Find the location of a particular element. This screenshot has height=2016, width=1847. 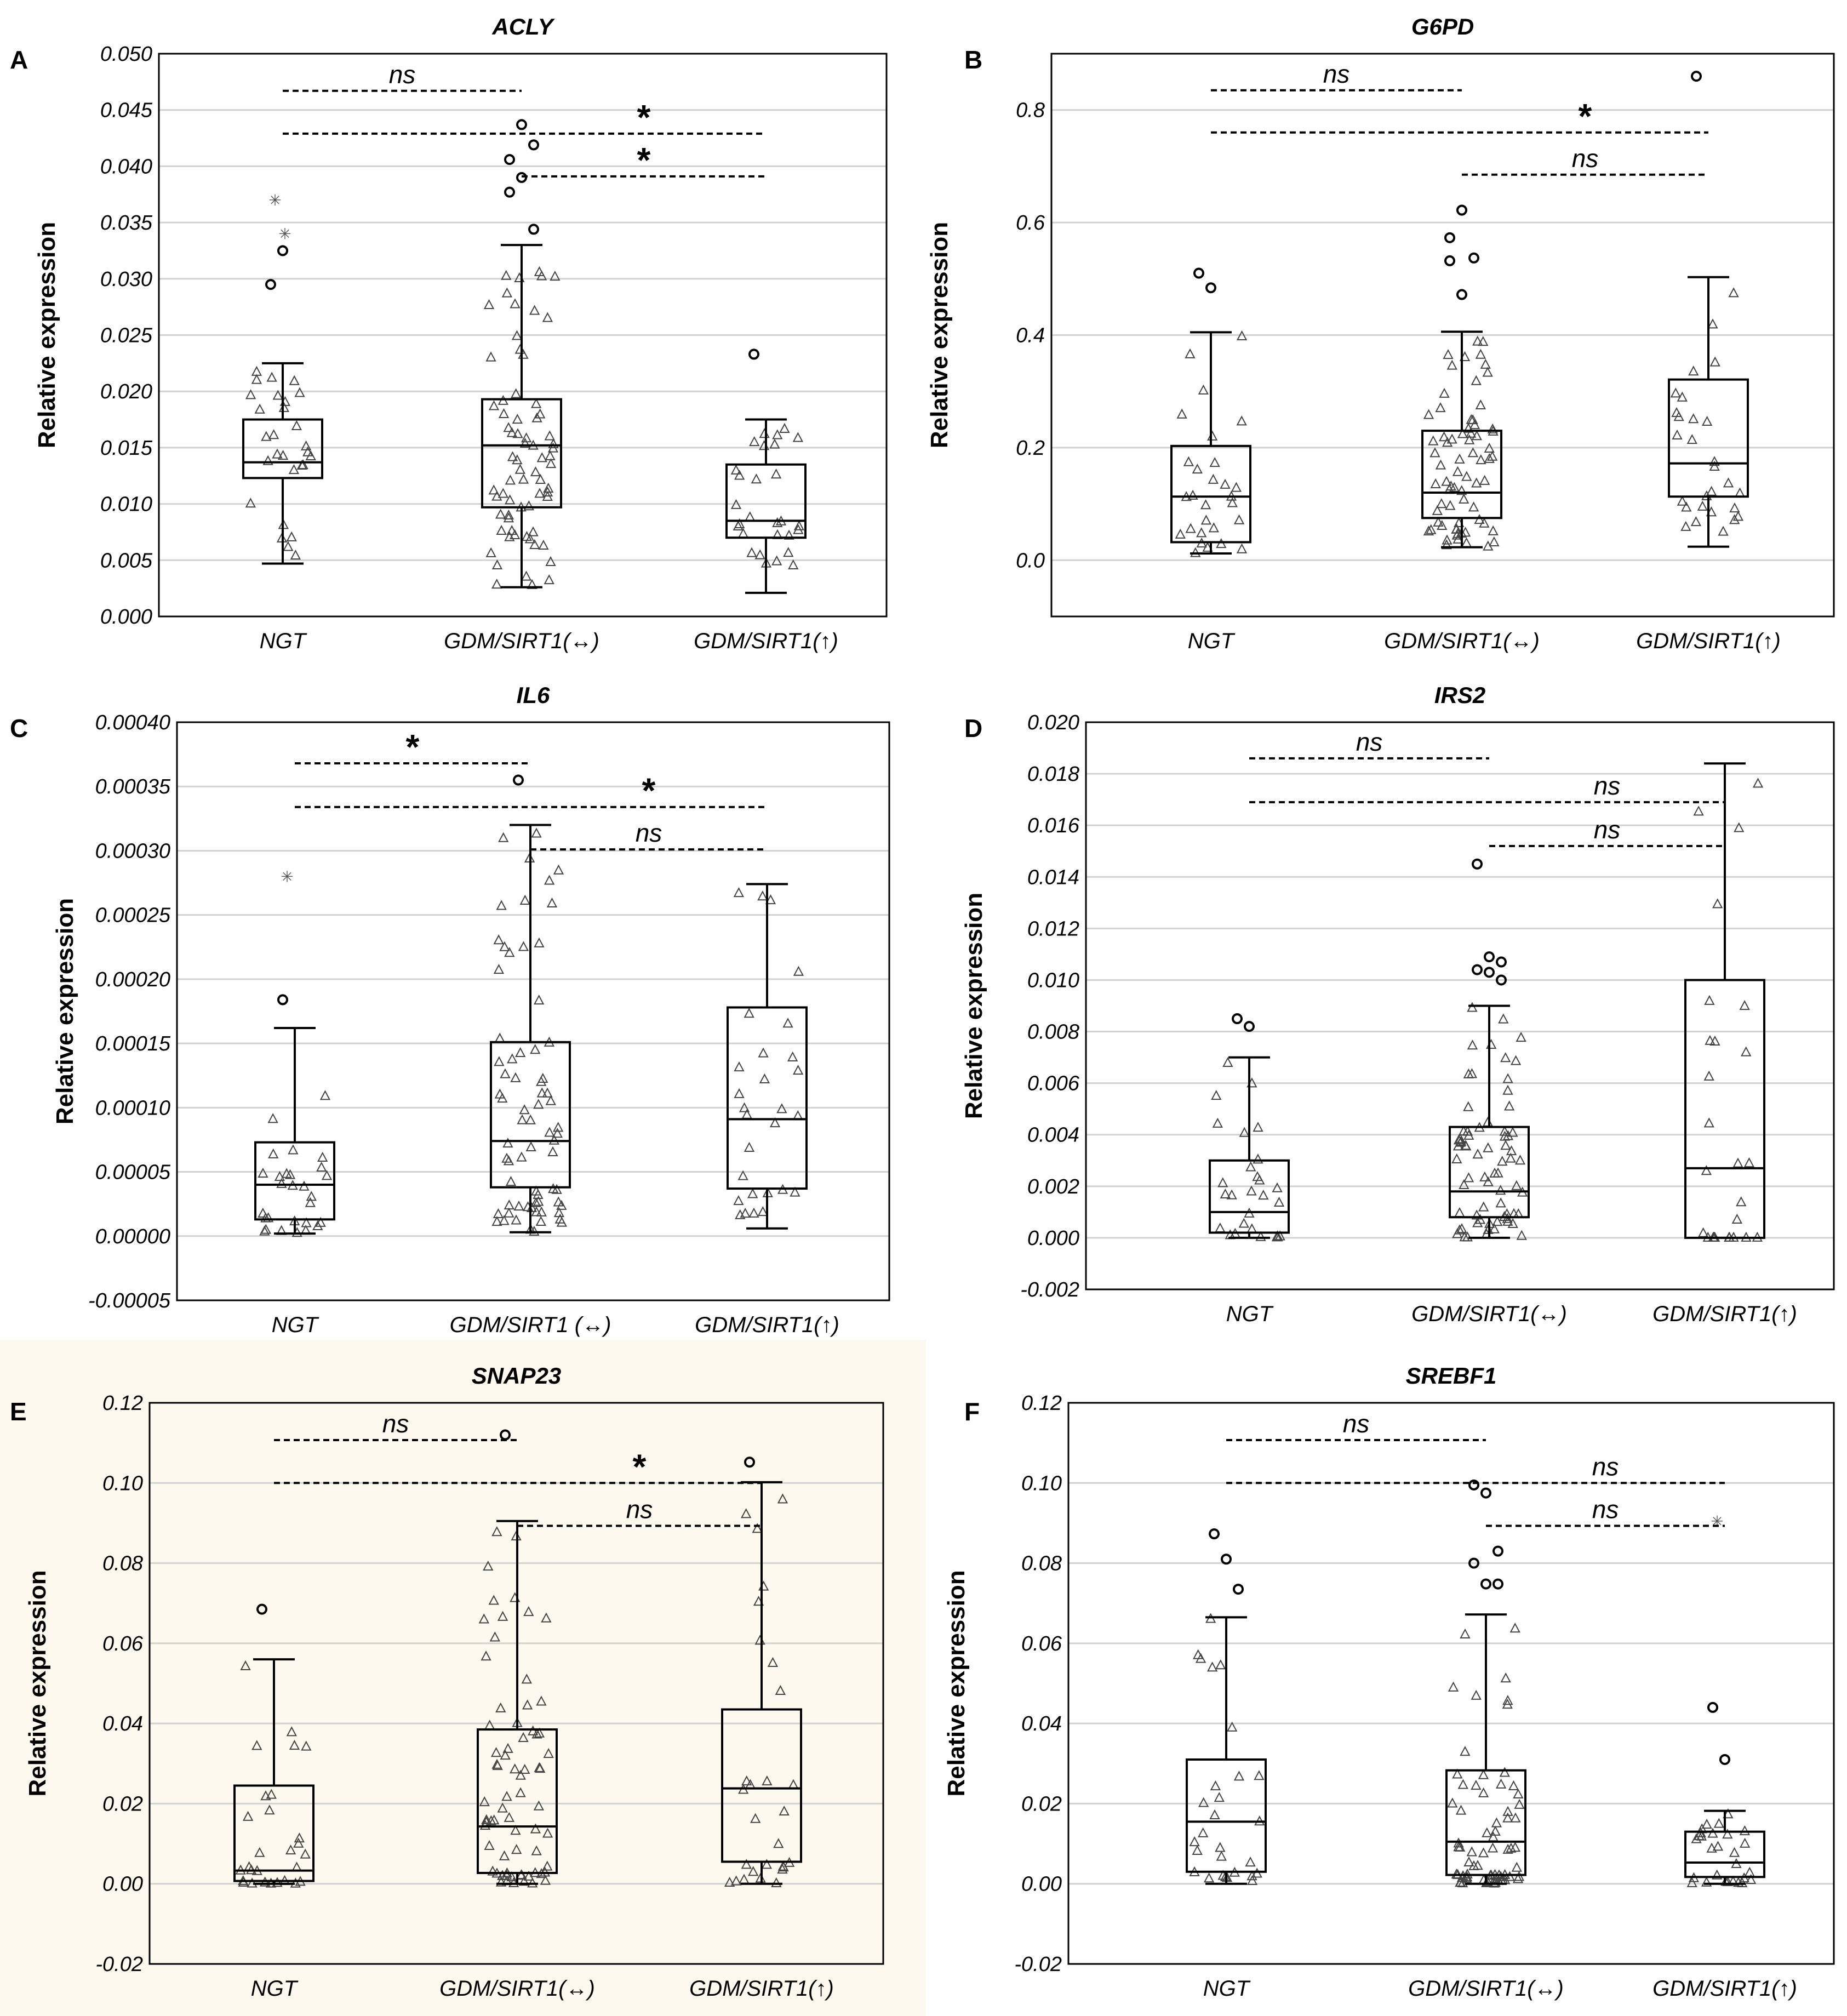

y-tick-label: 0.2 is located at coordinates (1030, 448).